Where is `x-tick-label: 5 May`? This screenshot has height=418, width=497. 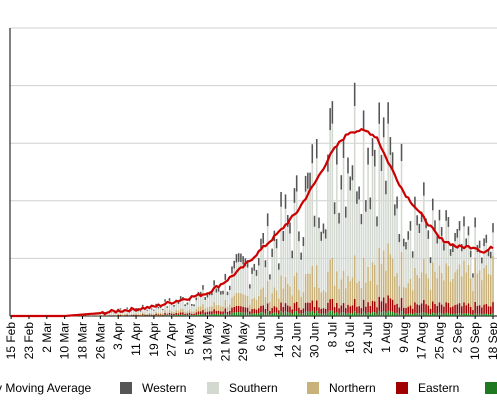 x-tick-label: 5 May is located at coordinates (190, 338).